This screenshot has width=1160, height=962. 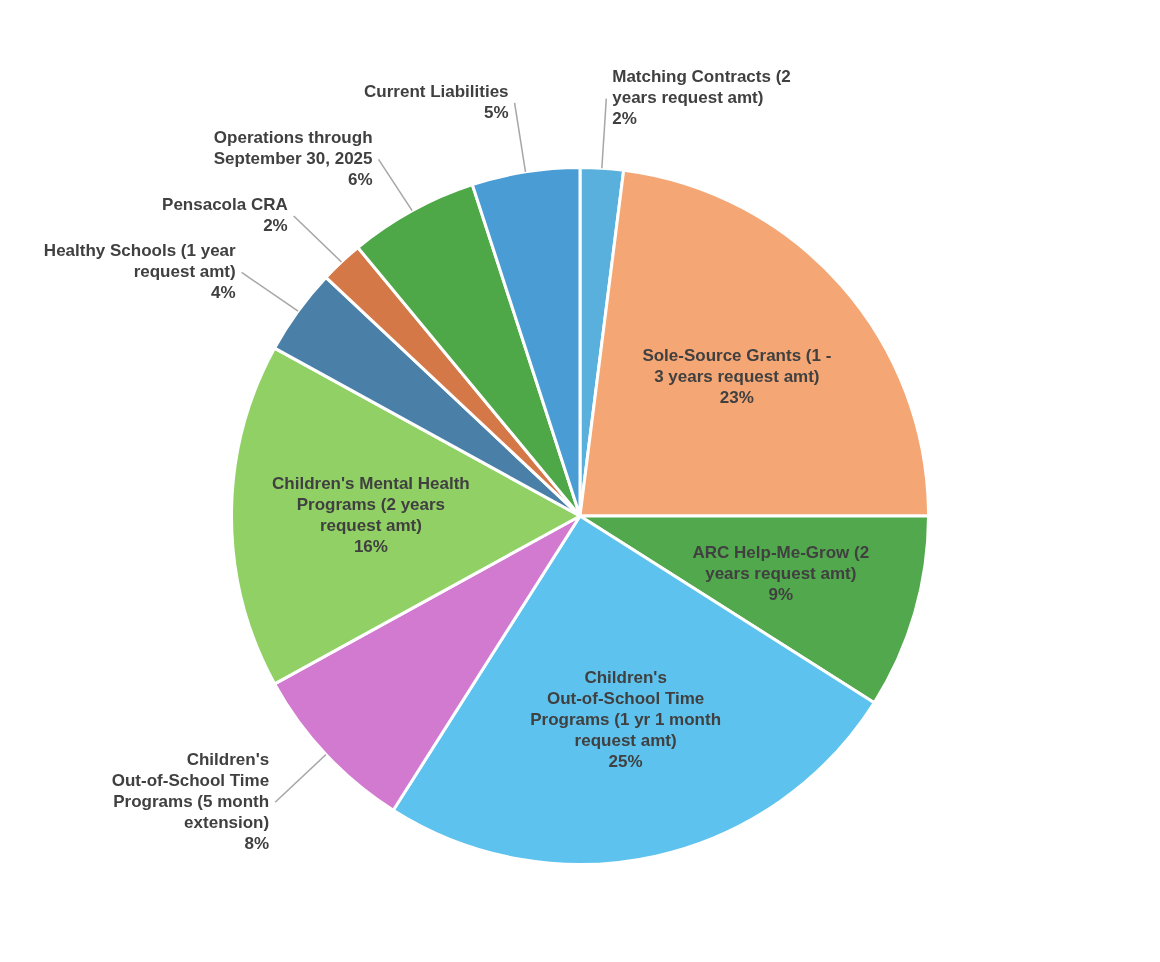 I want to click on slice-label: Healthy Schools (1 year request amt), so click(x=140, y=261).